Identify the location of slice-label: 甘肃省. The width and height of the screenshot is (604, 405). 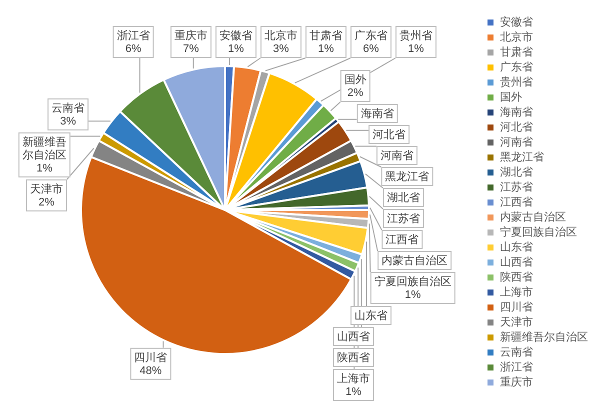
(325, 35).